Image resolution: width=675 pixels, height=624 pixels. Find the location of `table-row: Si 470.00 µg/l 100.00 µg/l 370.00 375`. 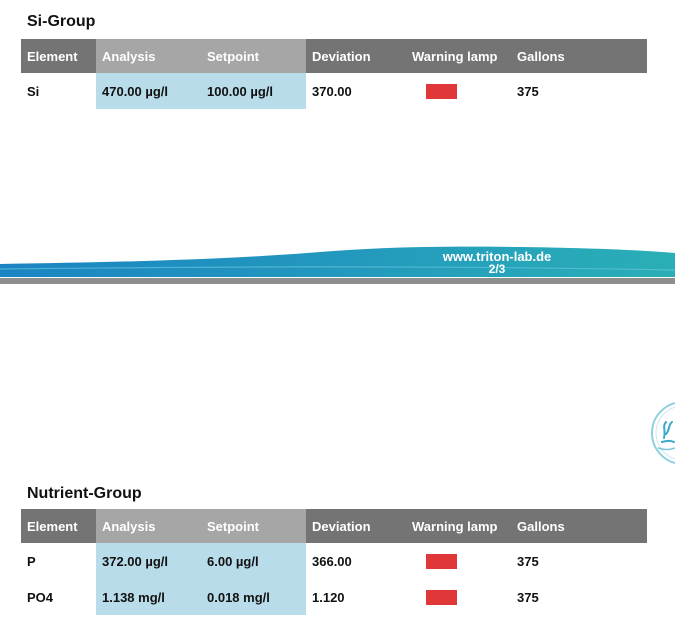

table-row: Si 470.00 µg/l 100.00 µg/l 370.00 375 is located at coordinates (334, 91).